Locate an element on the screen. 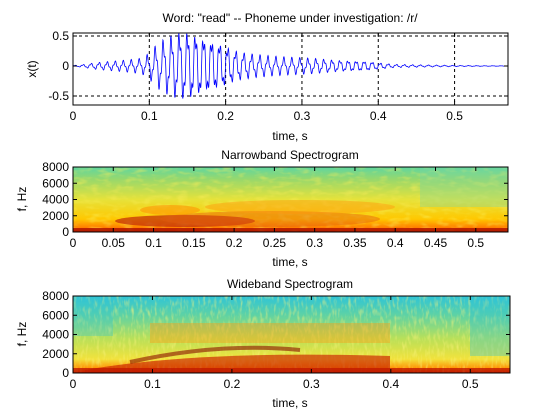  y-tick-label: 0.5 is located at coordinates (60, 36).